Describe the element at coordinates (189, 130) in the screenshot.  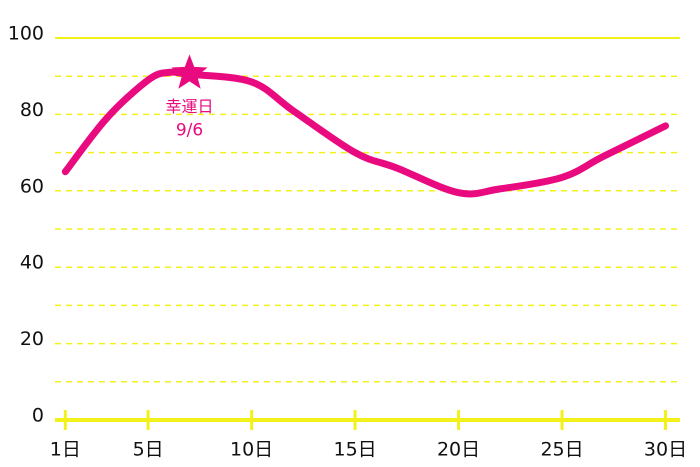
I see `annotation-date: 9/6` at that location.